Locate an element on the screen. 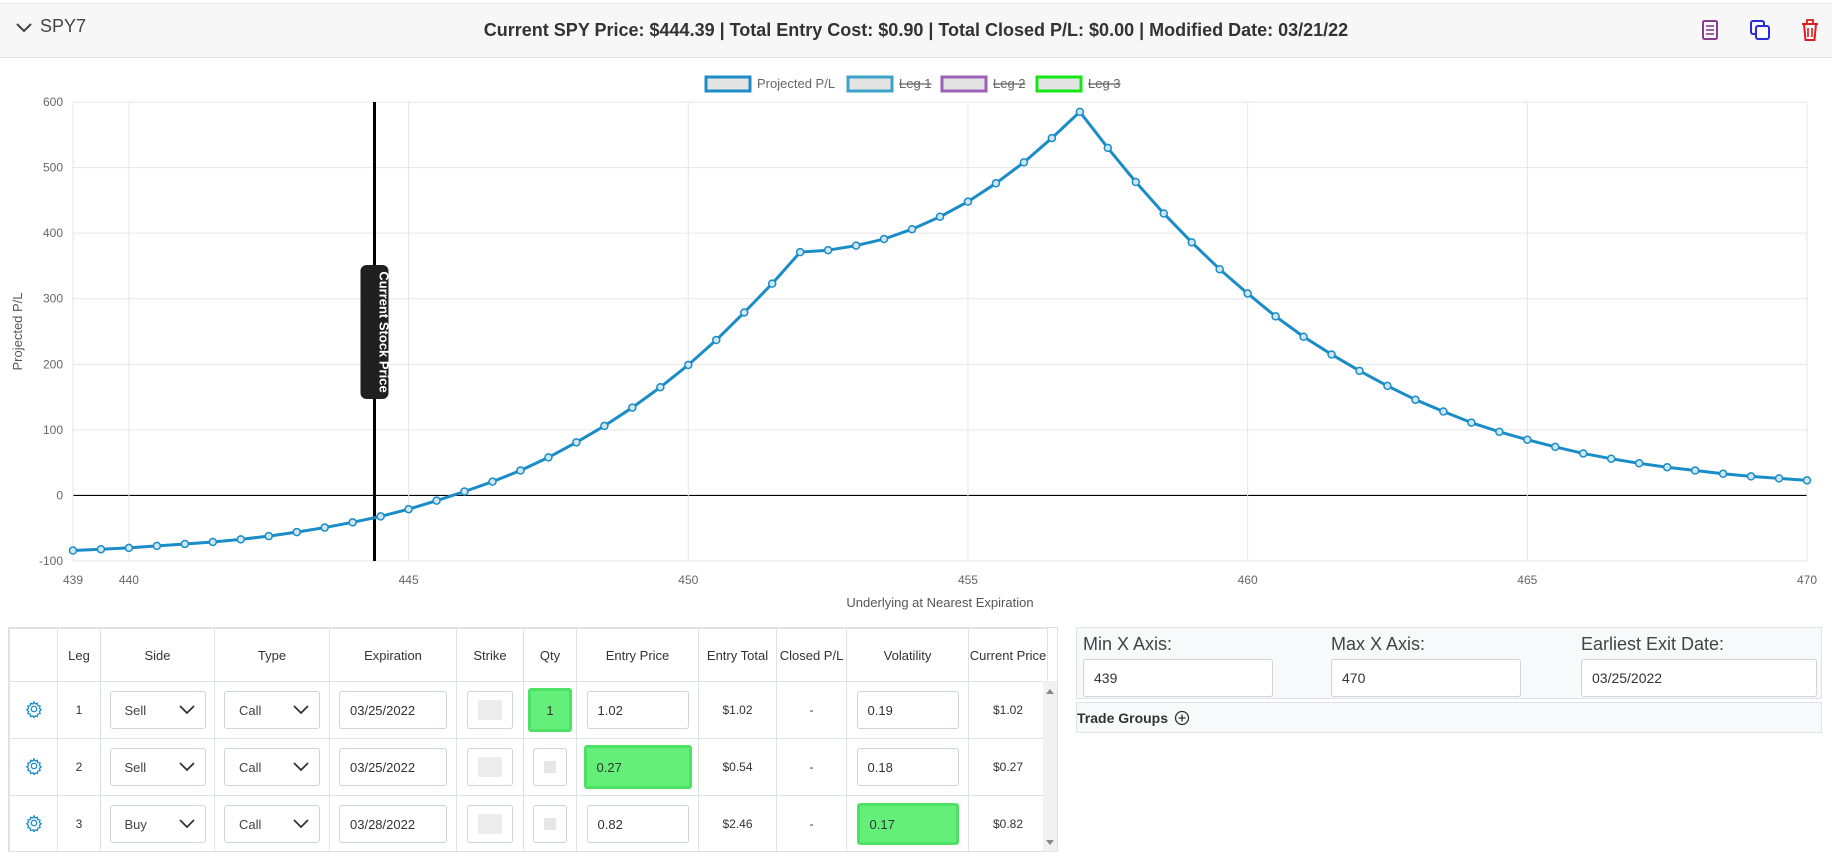 This screenshot has width=1832, height=868. qty-input: 1 is located at coordinates (550, 710).